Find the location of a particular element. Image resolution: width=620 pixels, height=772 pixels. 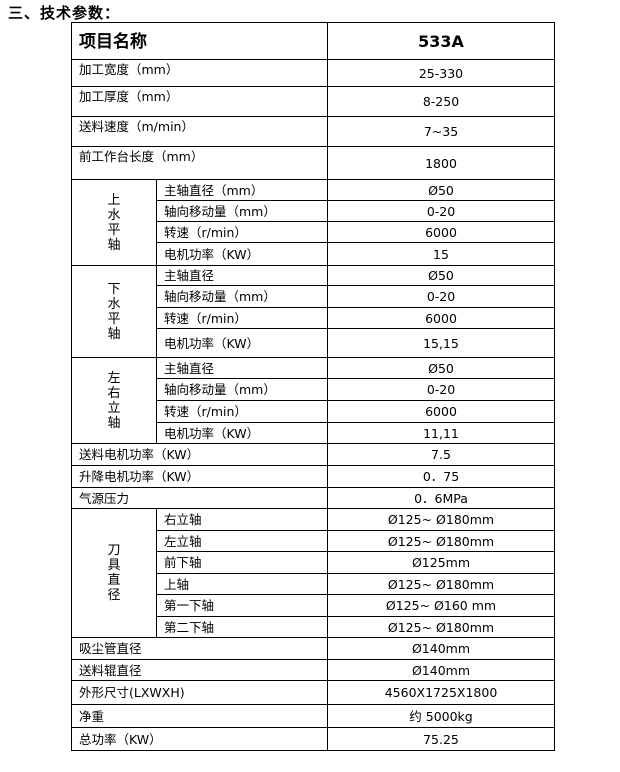

spec-label: 第二下轴 is located at coordinates (242, 627).